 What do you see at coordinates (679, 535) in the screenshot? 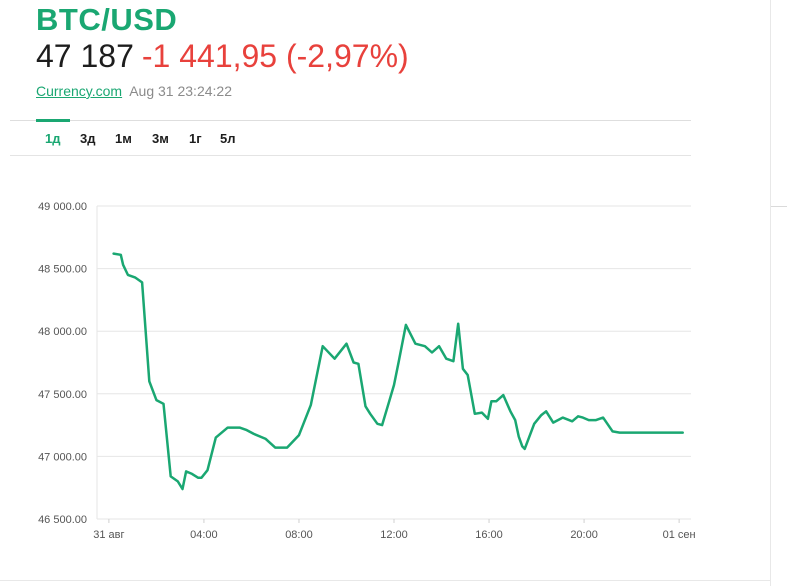
I see `x-tick-label: 01 сен` at bounding box center [679, 535].